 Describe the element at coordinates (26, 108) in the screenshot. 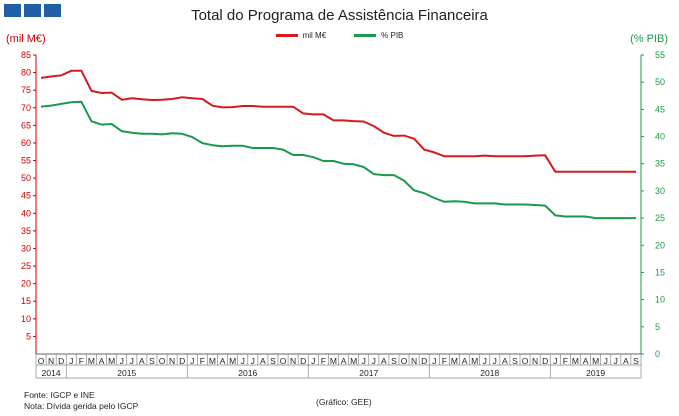

I see `y-tick-label-left: 70` at that location.